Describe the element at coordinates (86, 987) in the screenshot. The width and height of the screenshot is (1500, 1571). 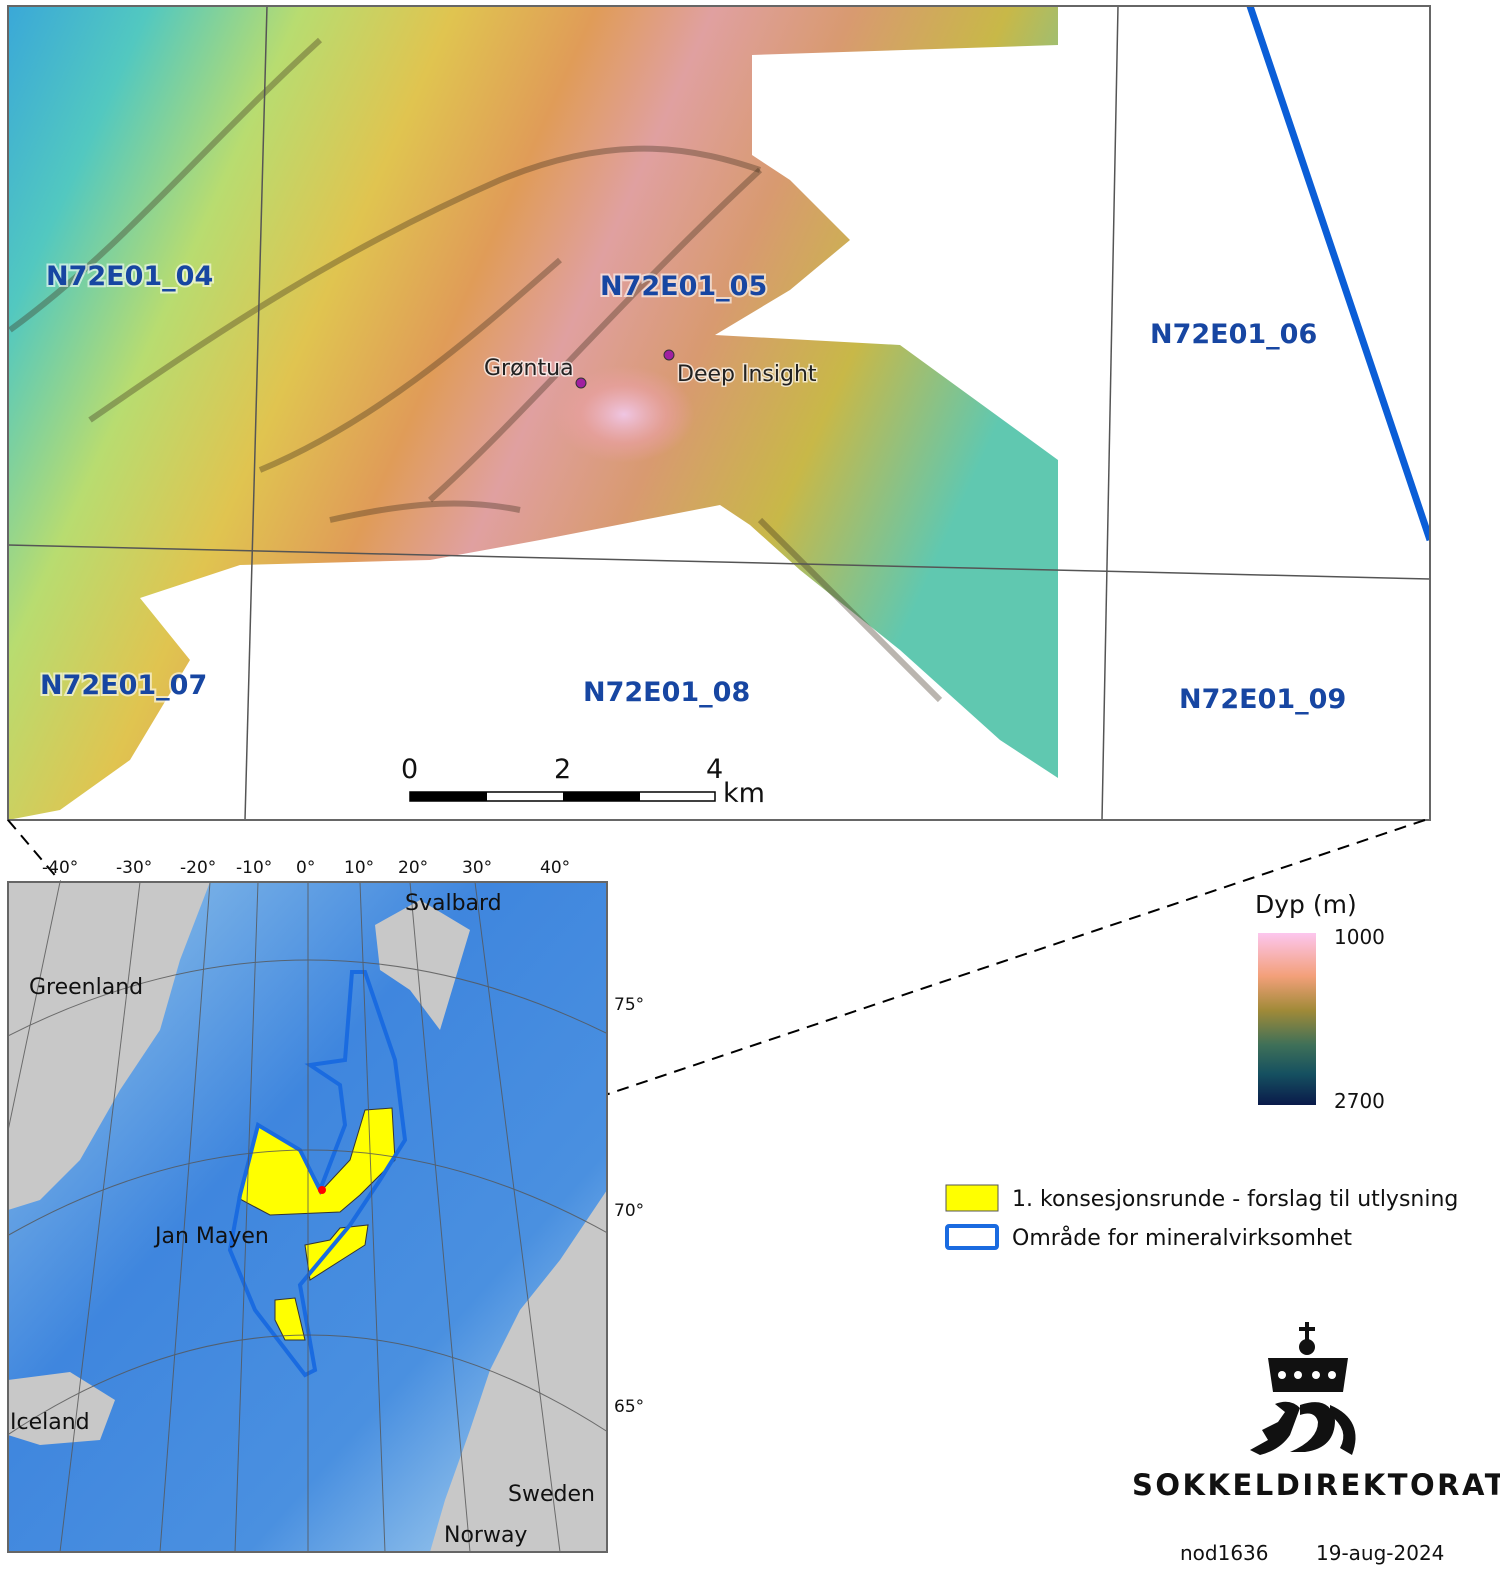
I see `place-label: Greenland` at that location.